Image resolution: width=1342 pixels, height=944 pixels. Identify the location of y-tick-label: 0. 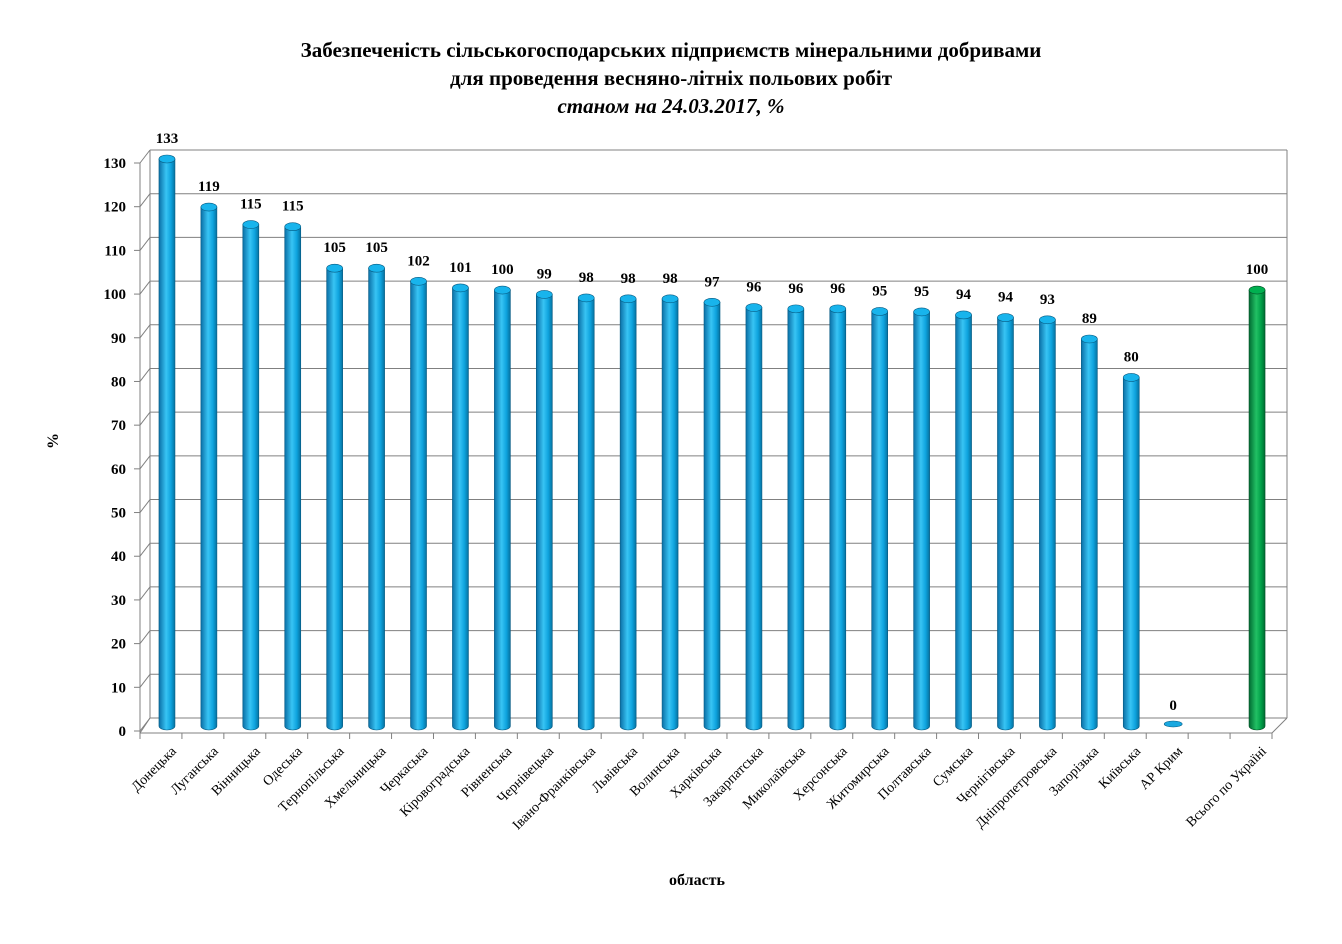
(123, 732).